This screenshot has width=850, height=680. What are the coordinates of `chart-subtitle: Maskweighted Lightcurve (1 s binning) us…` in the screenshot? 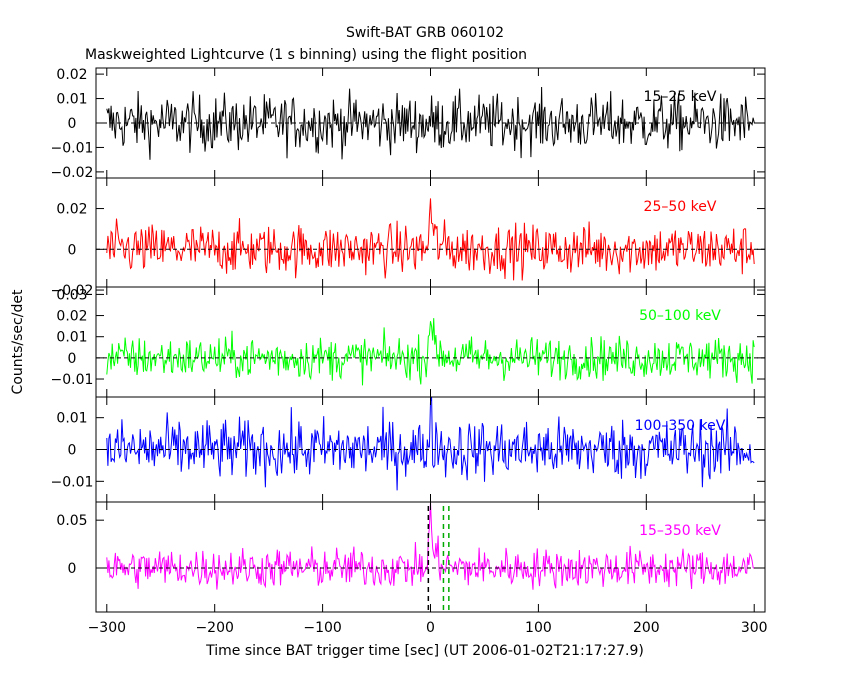 It's located at (306, 55).